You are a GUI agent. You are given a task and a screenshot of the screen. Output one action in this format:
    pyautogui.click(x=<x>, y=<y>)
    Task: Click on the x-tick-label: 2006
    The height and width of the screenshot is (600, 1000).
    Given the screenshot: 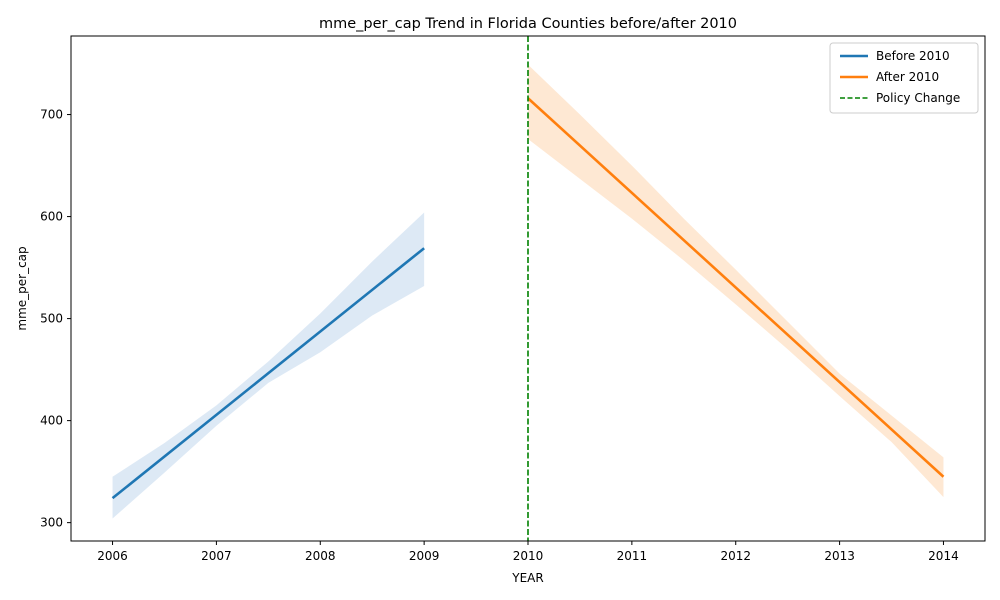 What is the action you would take?
    pyautogui.click(x=112, y=556)
    